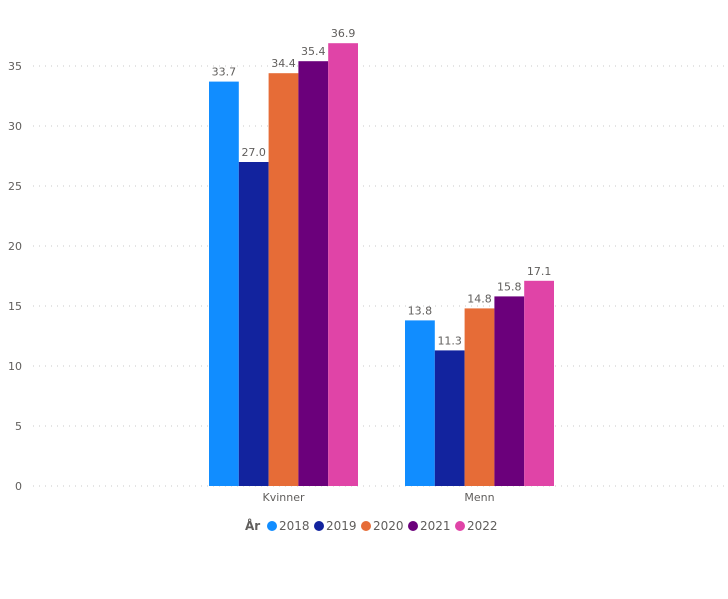  What do you see at coordinates (449, 418) in the screenshot?
I see `bar-2019-menn` at bounding box center [449, 418].